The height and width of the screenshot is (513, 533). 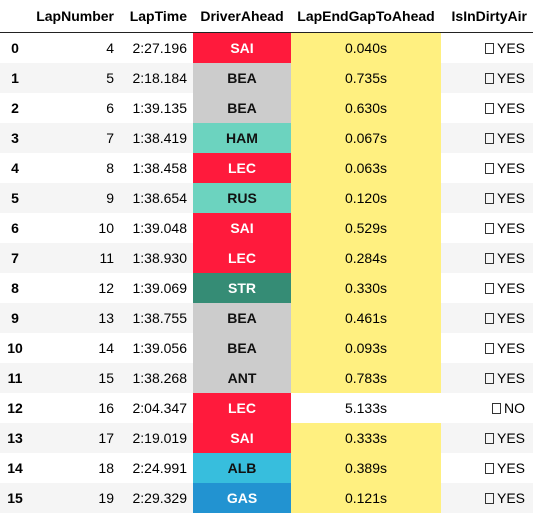 What do you see at coordinates (160, 467) in the screenshot?
I see `laptime-cell: 2:24.991` at bounding box center [160, 467].